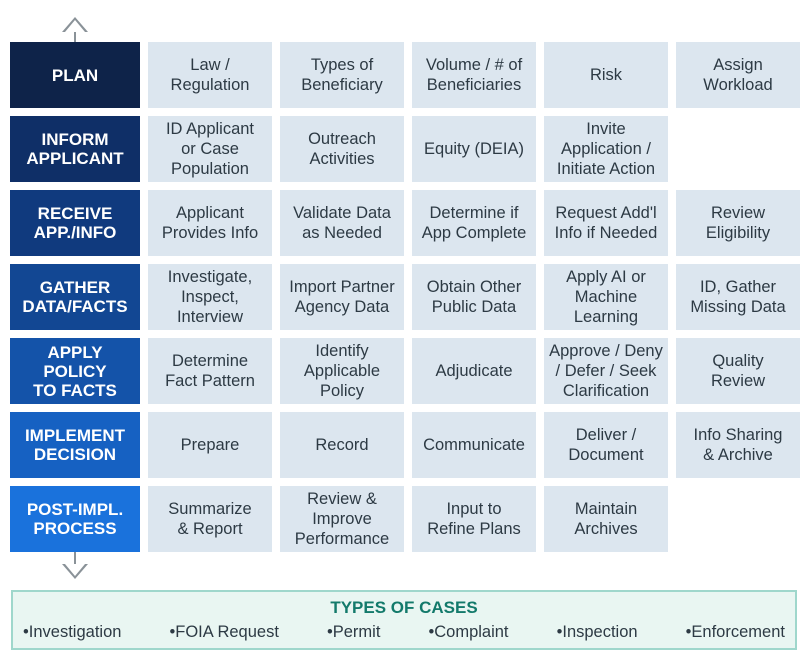  Describe the element at coordinates (474, 75) in the screenshot. I see `step-cell: Volume / # of Beneficiaries` at that location.